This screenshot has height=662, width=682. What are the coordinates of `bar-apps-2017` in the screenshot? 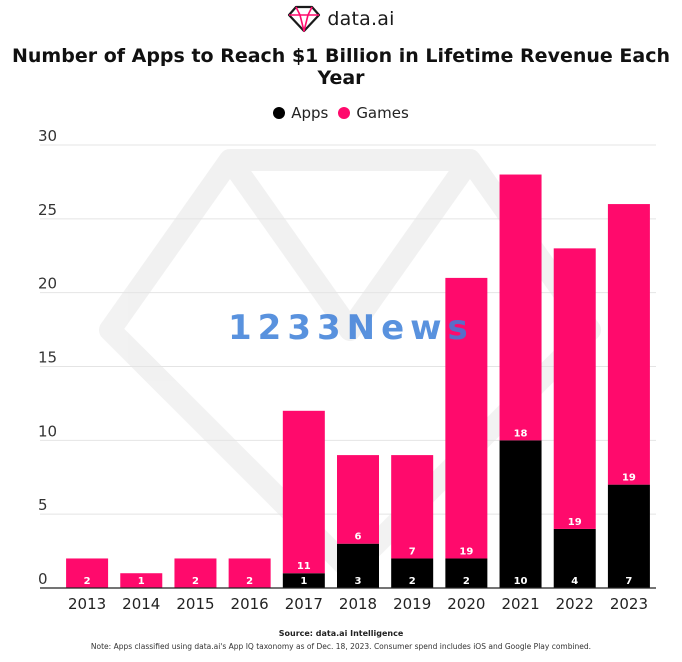 It's located at (303, 580).